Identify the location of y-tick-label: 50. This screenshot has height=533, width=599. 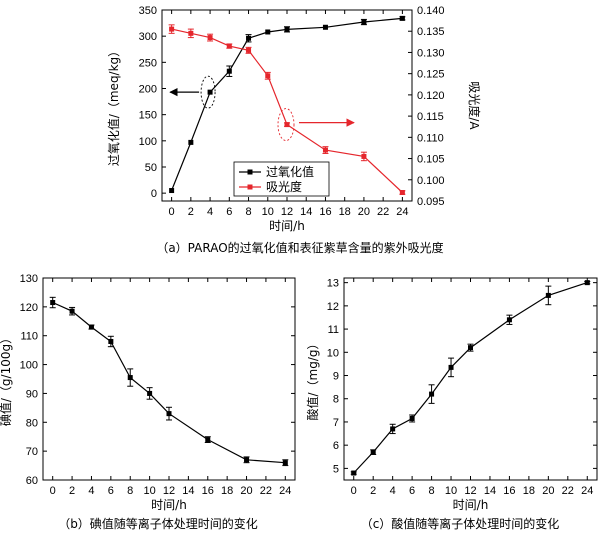
(151, 168).